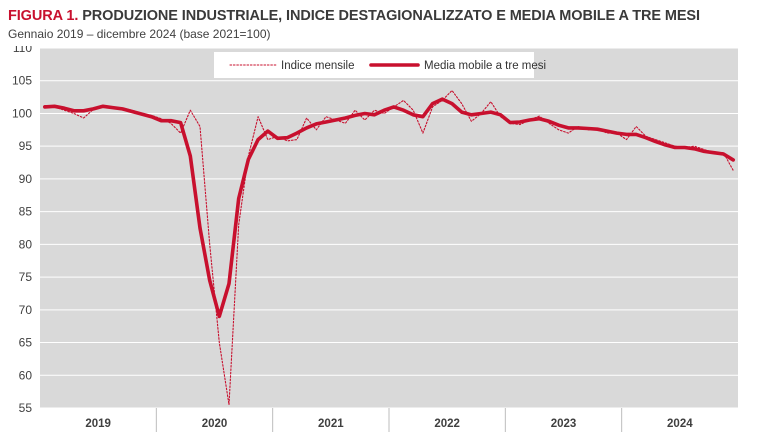  Describe the element at coordinates (380, 65) in the screenshot. I see `legend: Indice mensile Media mobile a tre mesi` at that location.